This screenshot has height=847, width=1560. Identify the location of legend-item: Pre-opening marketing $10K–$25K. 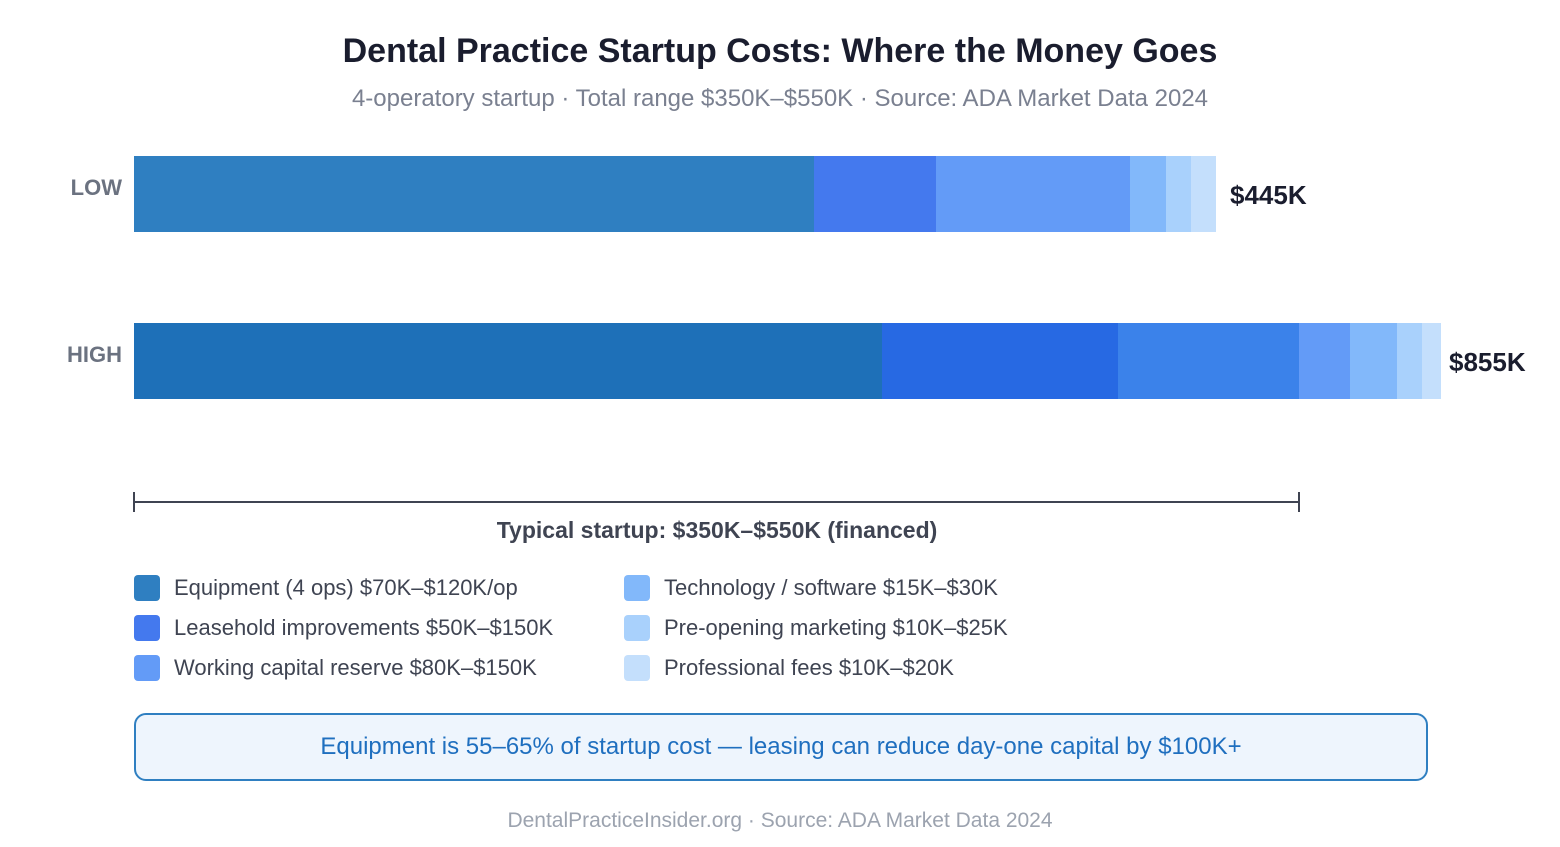
(816, 628).